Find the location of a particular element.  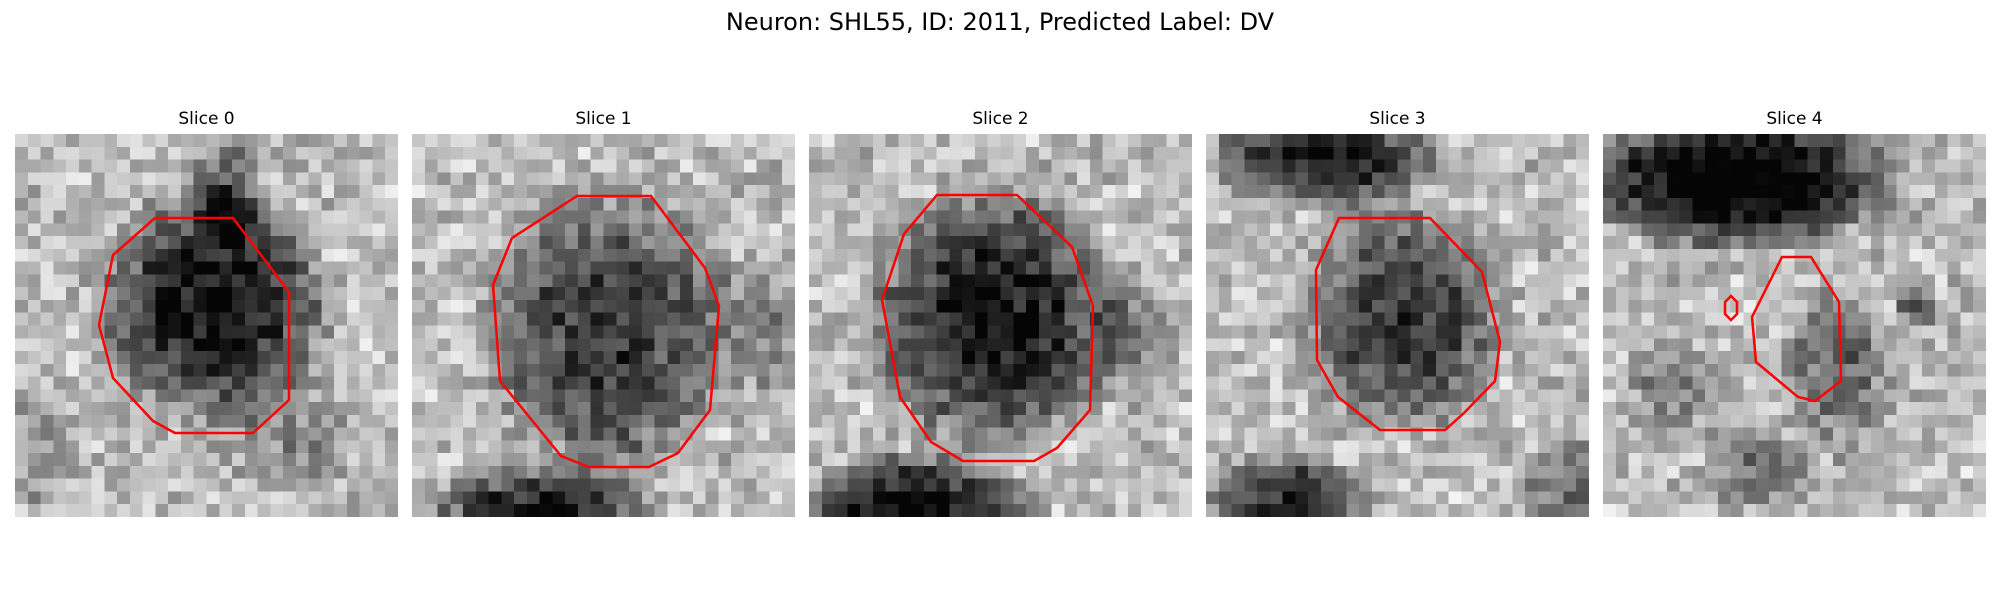

slice-title: Slice 0 is located at coordinates (206, 119).